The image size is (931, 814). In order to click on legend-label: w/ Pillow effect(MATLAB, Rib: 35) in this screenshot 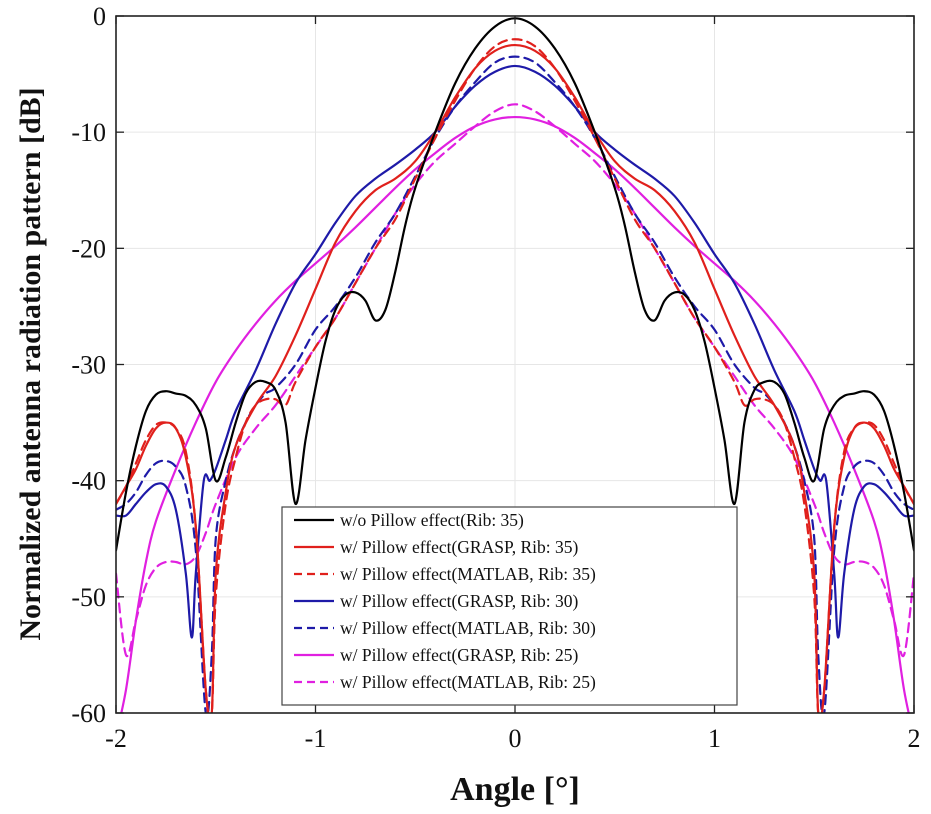, I will do `click(468, 574)`.